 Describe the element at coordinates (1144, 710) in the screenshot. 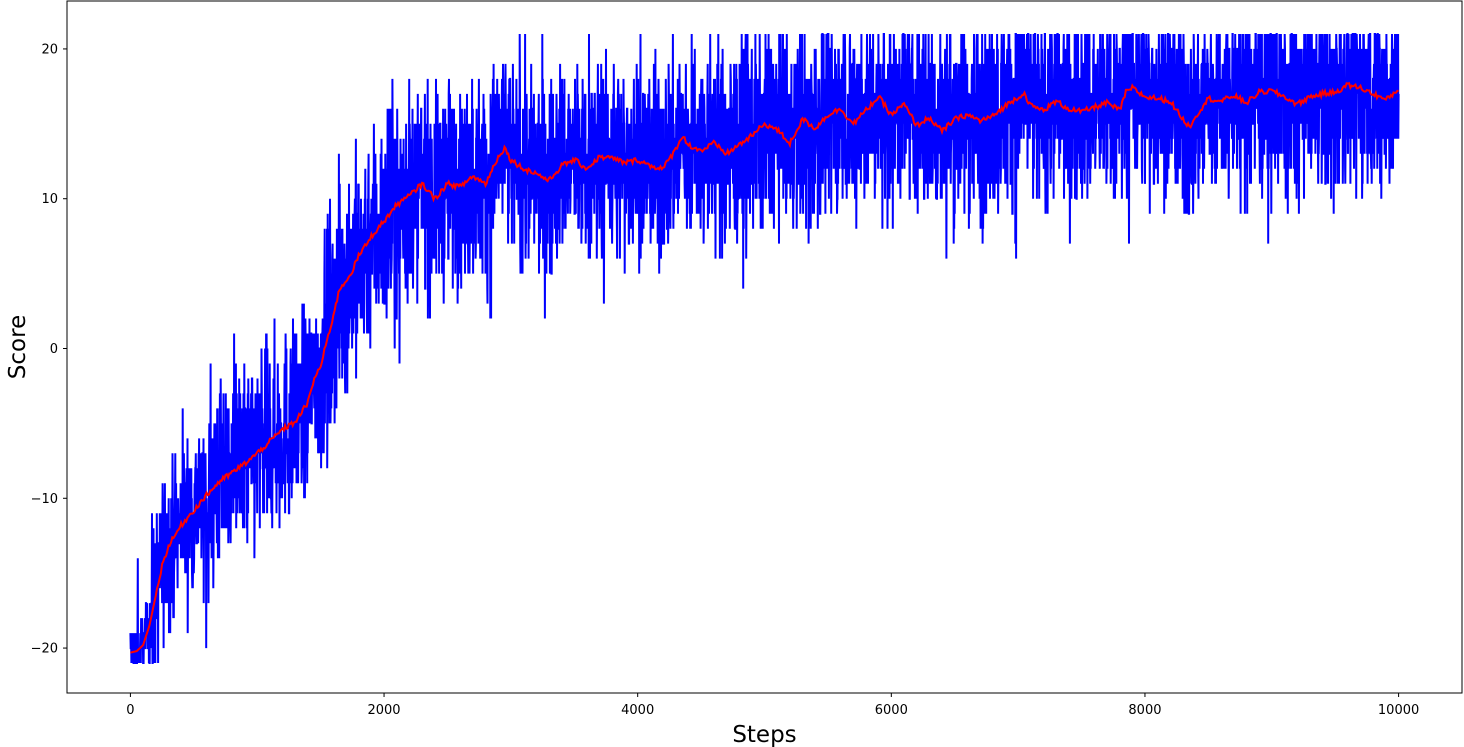

I see `x-tick-label: 8000` at that location.